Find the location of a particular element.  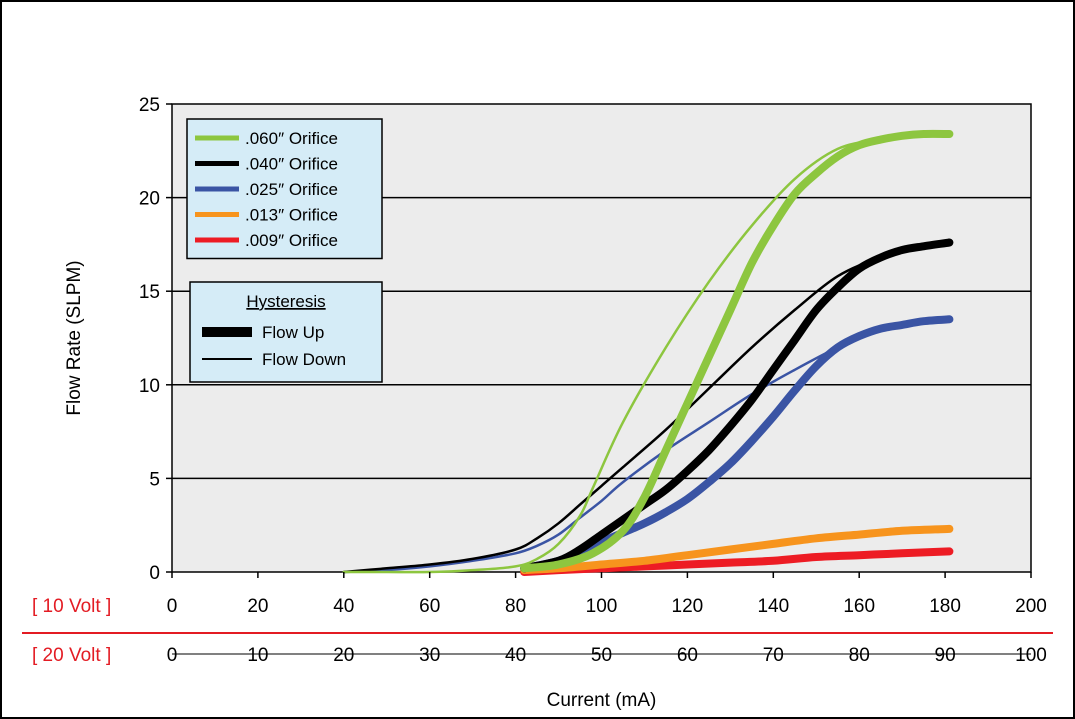

x-axis-scale-label: [ 20 Volt ] is located at coordinates (71, 655).